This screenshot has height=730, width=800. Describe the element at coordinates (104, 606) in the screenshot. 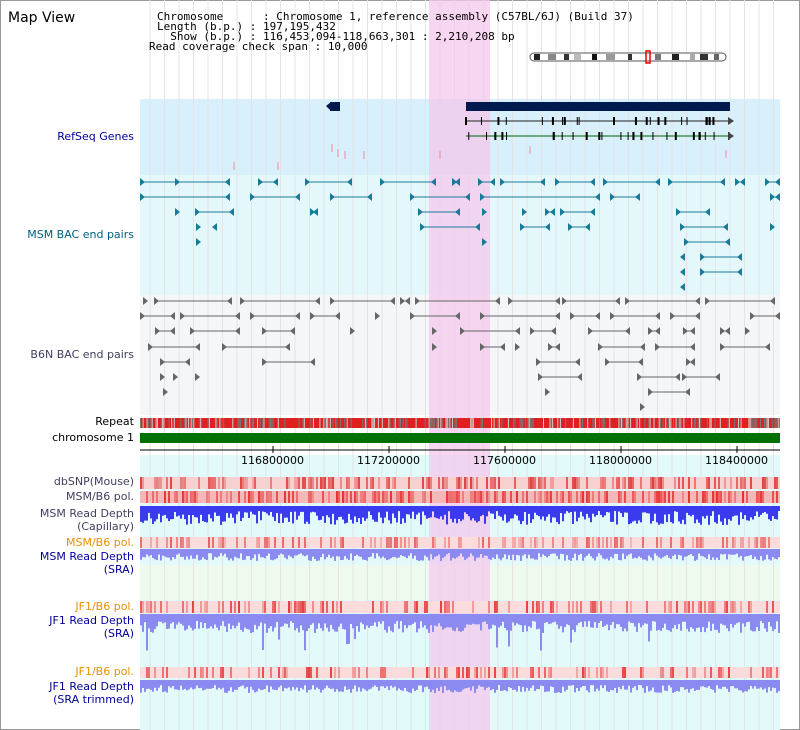

I see `jf1-b6-pol-label: JF1/B6 pol.` at that location.